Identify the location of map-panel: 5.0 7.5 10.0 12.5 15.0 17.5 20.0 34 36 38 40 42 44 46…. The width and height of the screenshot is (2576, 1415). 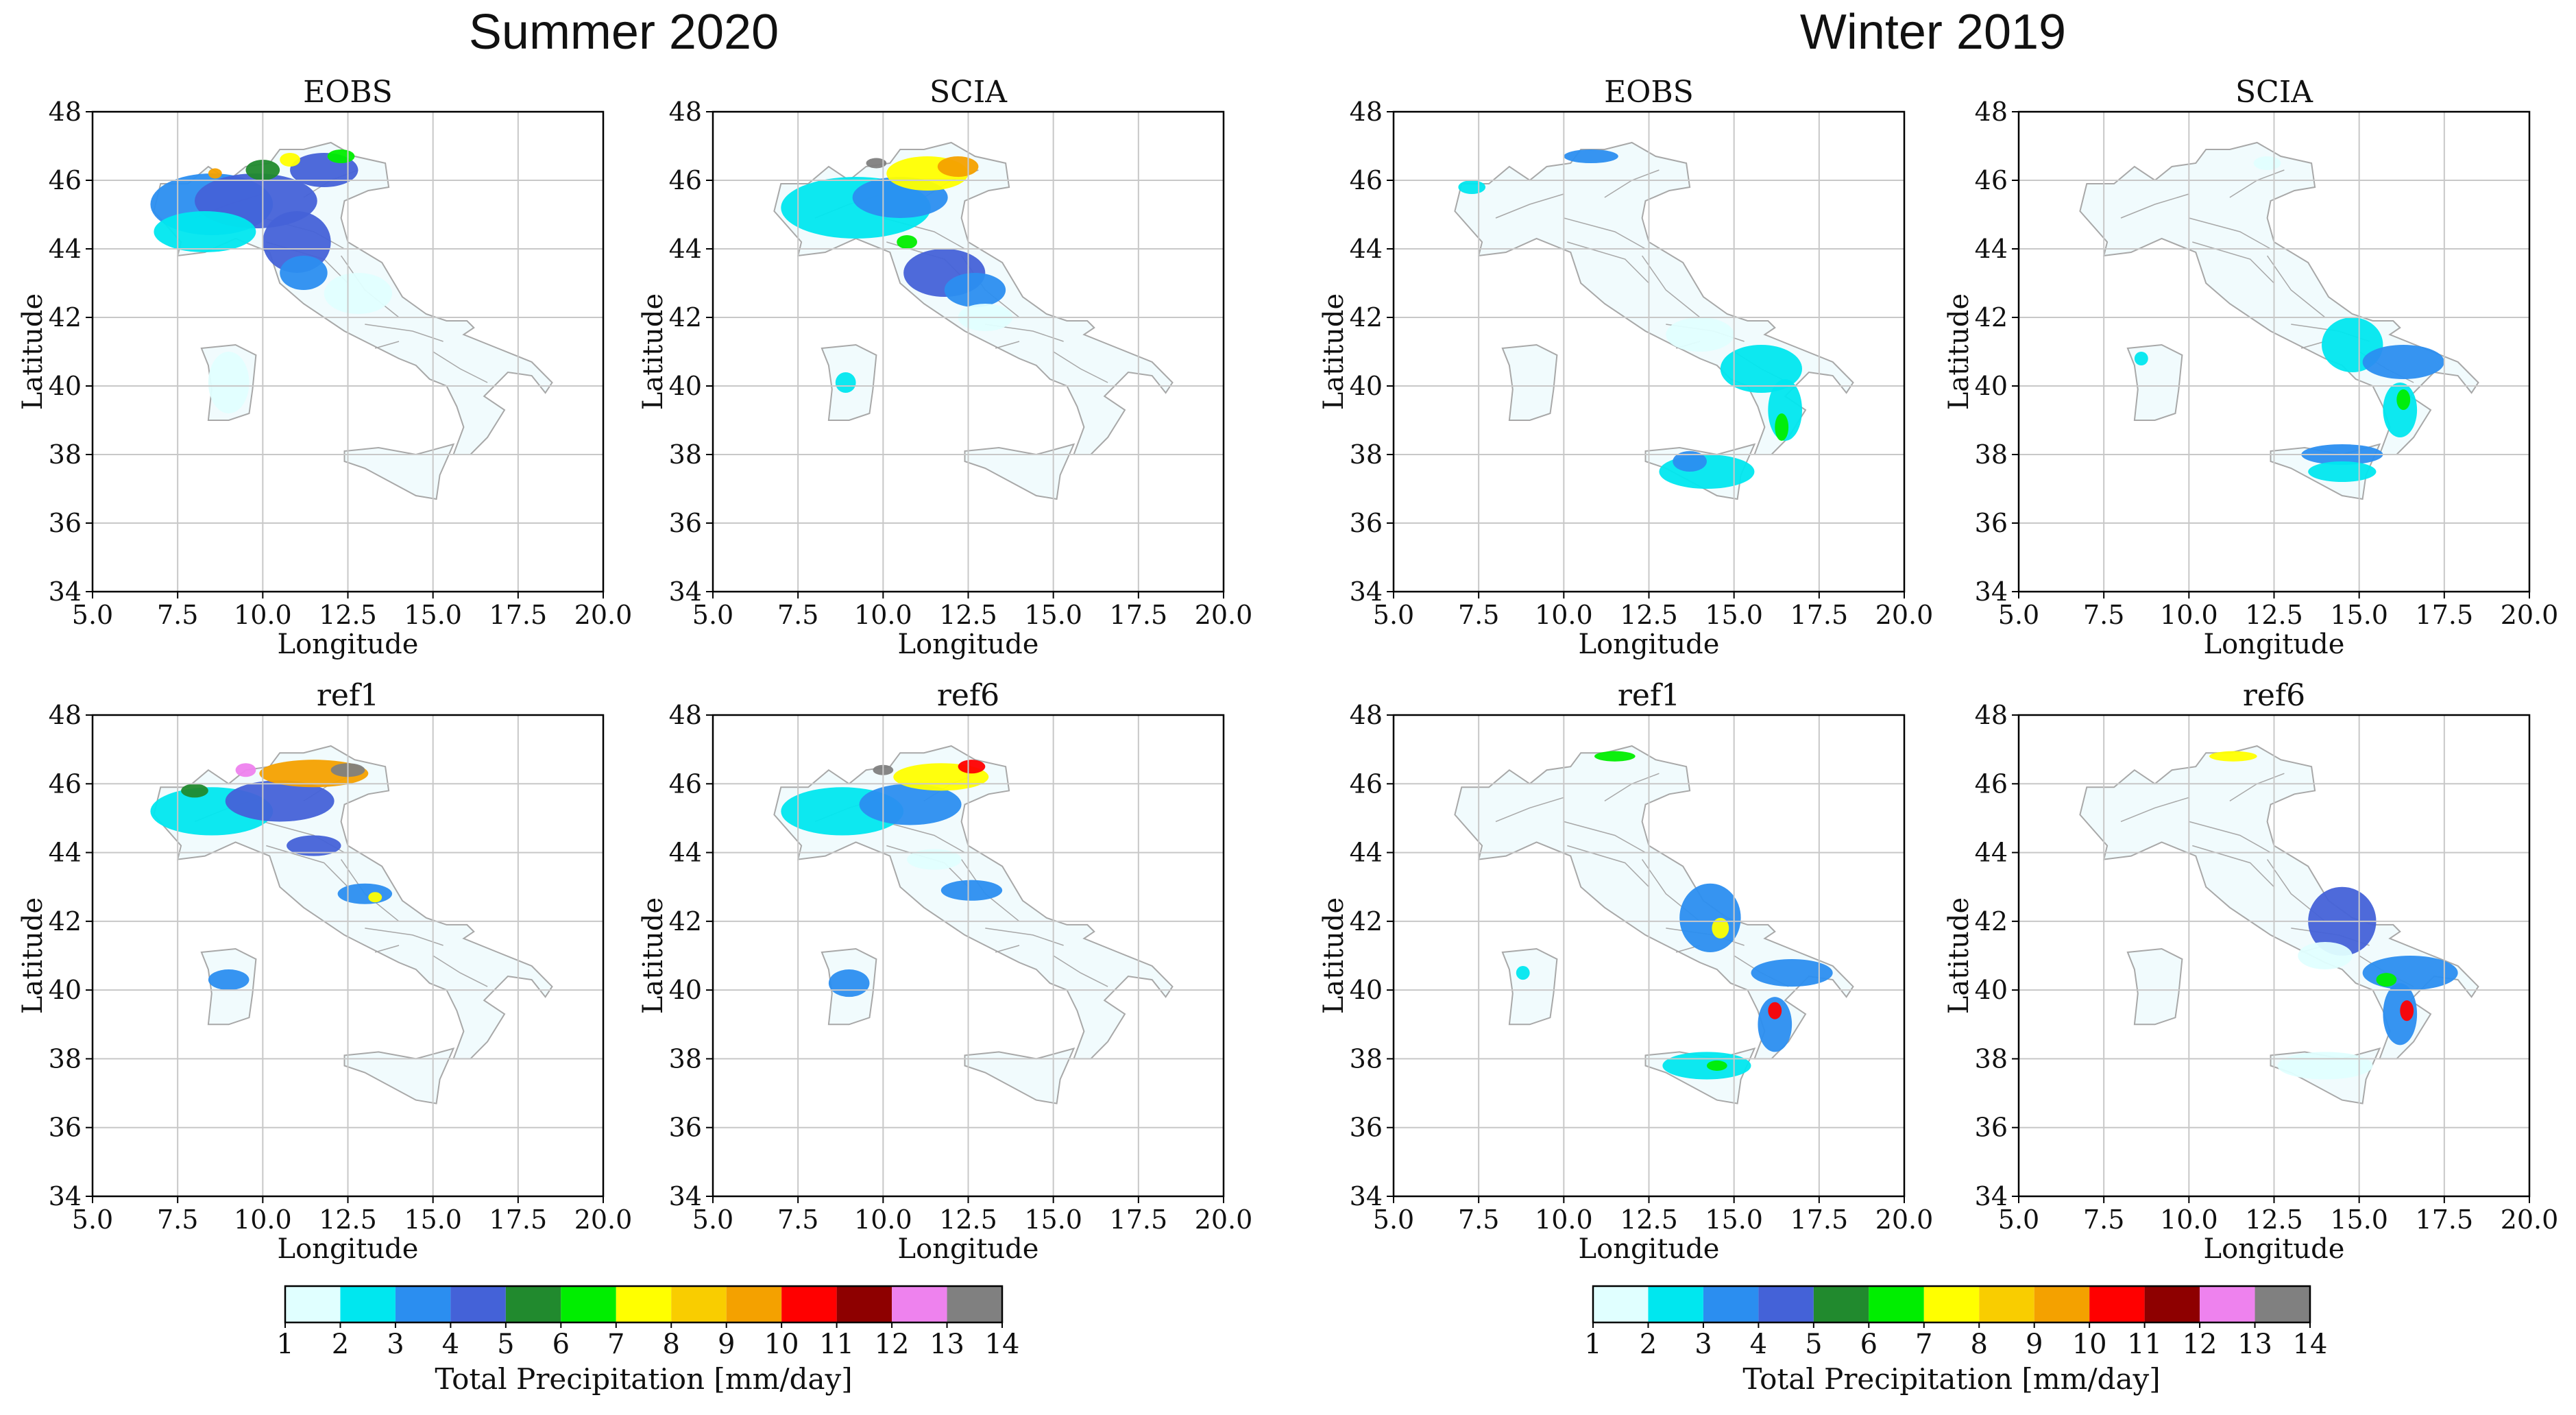
(944, 971).